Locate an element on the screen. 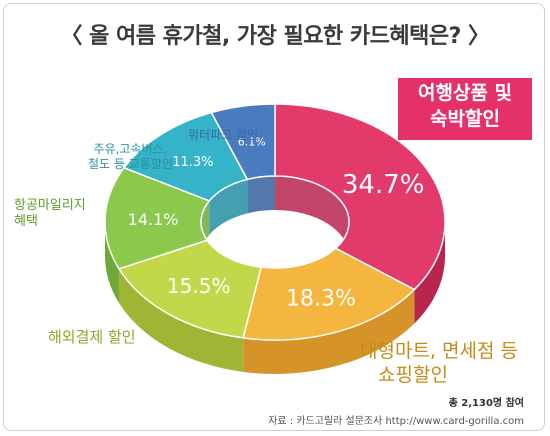  total-participants: 총 2,130명 참여 is located at coordinates (486, 403).